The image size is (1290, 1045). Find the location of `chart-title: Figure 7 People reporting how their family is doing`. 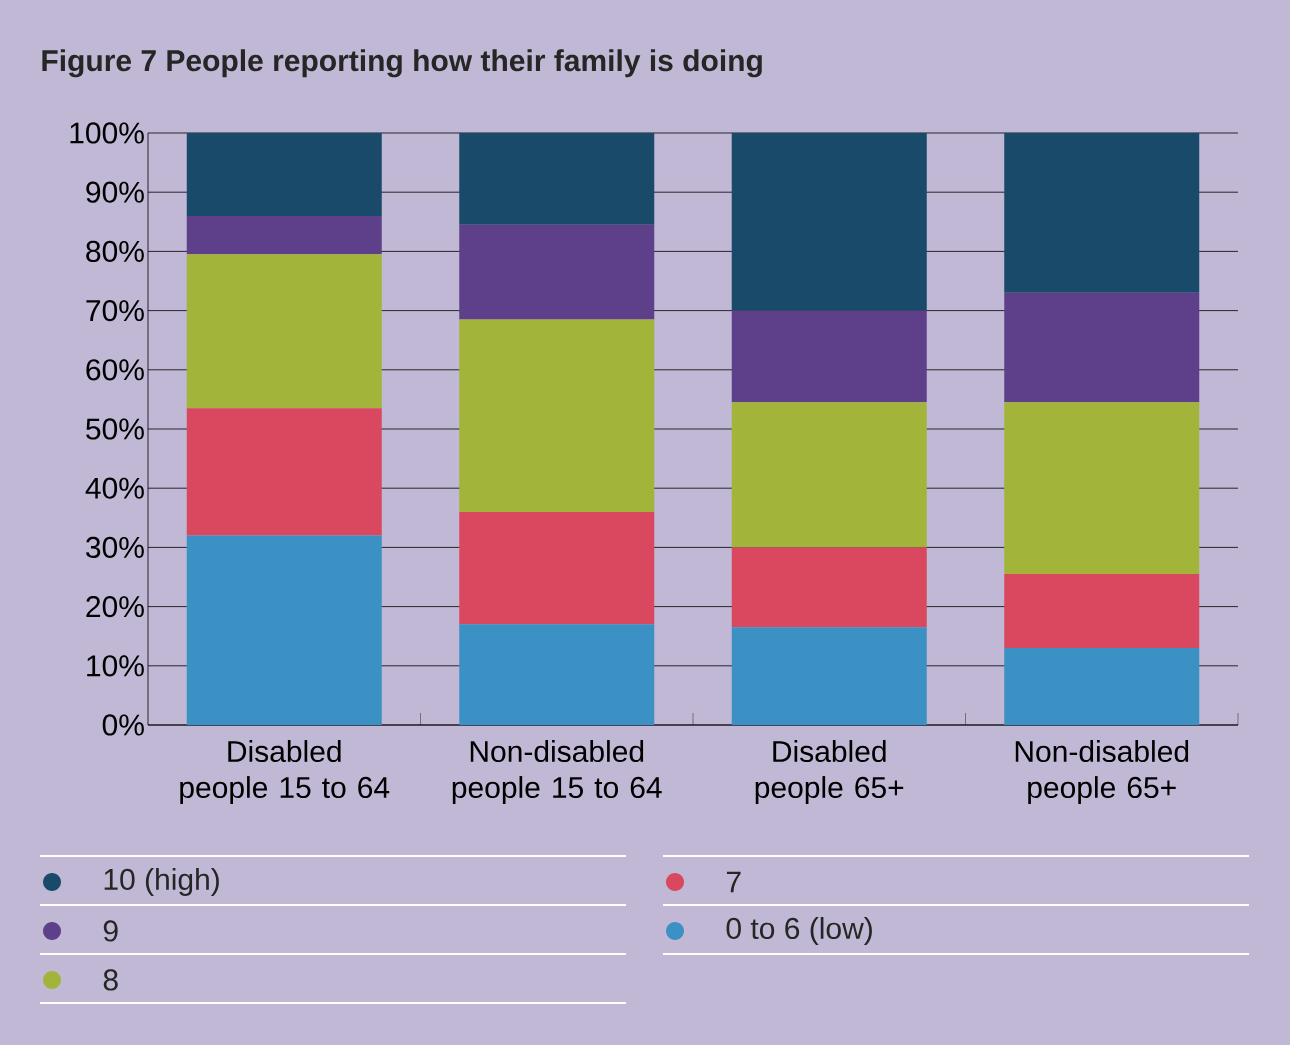

chart-title: Figure 7 People reporting how their family is doing is located at coordinates (402, 63).